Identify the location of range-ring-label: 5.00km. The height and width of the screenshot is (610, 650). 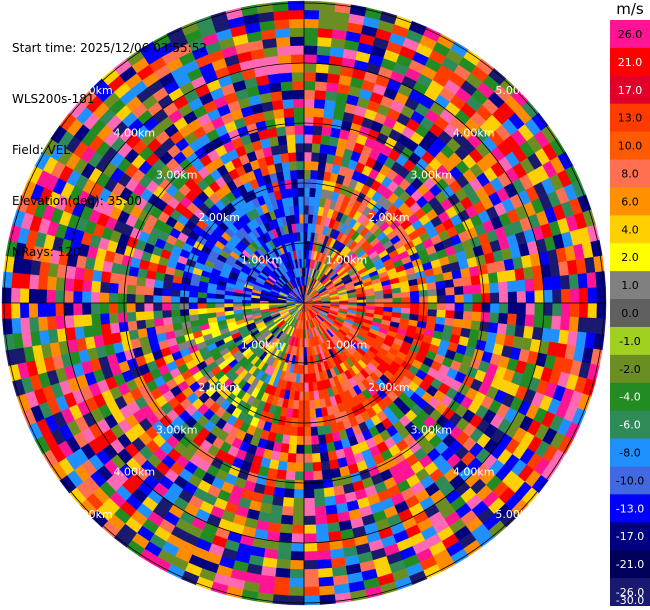
(516, 514).